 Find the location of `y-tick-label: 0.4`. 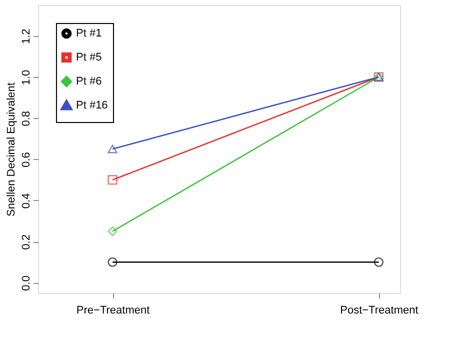

y-tick-label: 0.4 is located at coordinates (26, 201).